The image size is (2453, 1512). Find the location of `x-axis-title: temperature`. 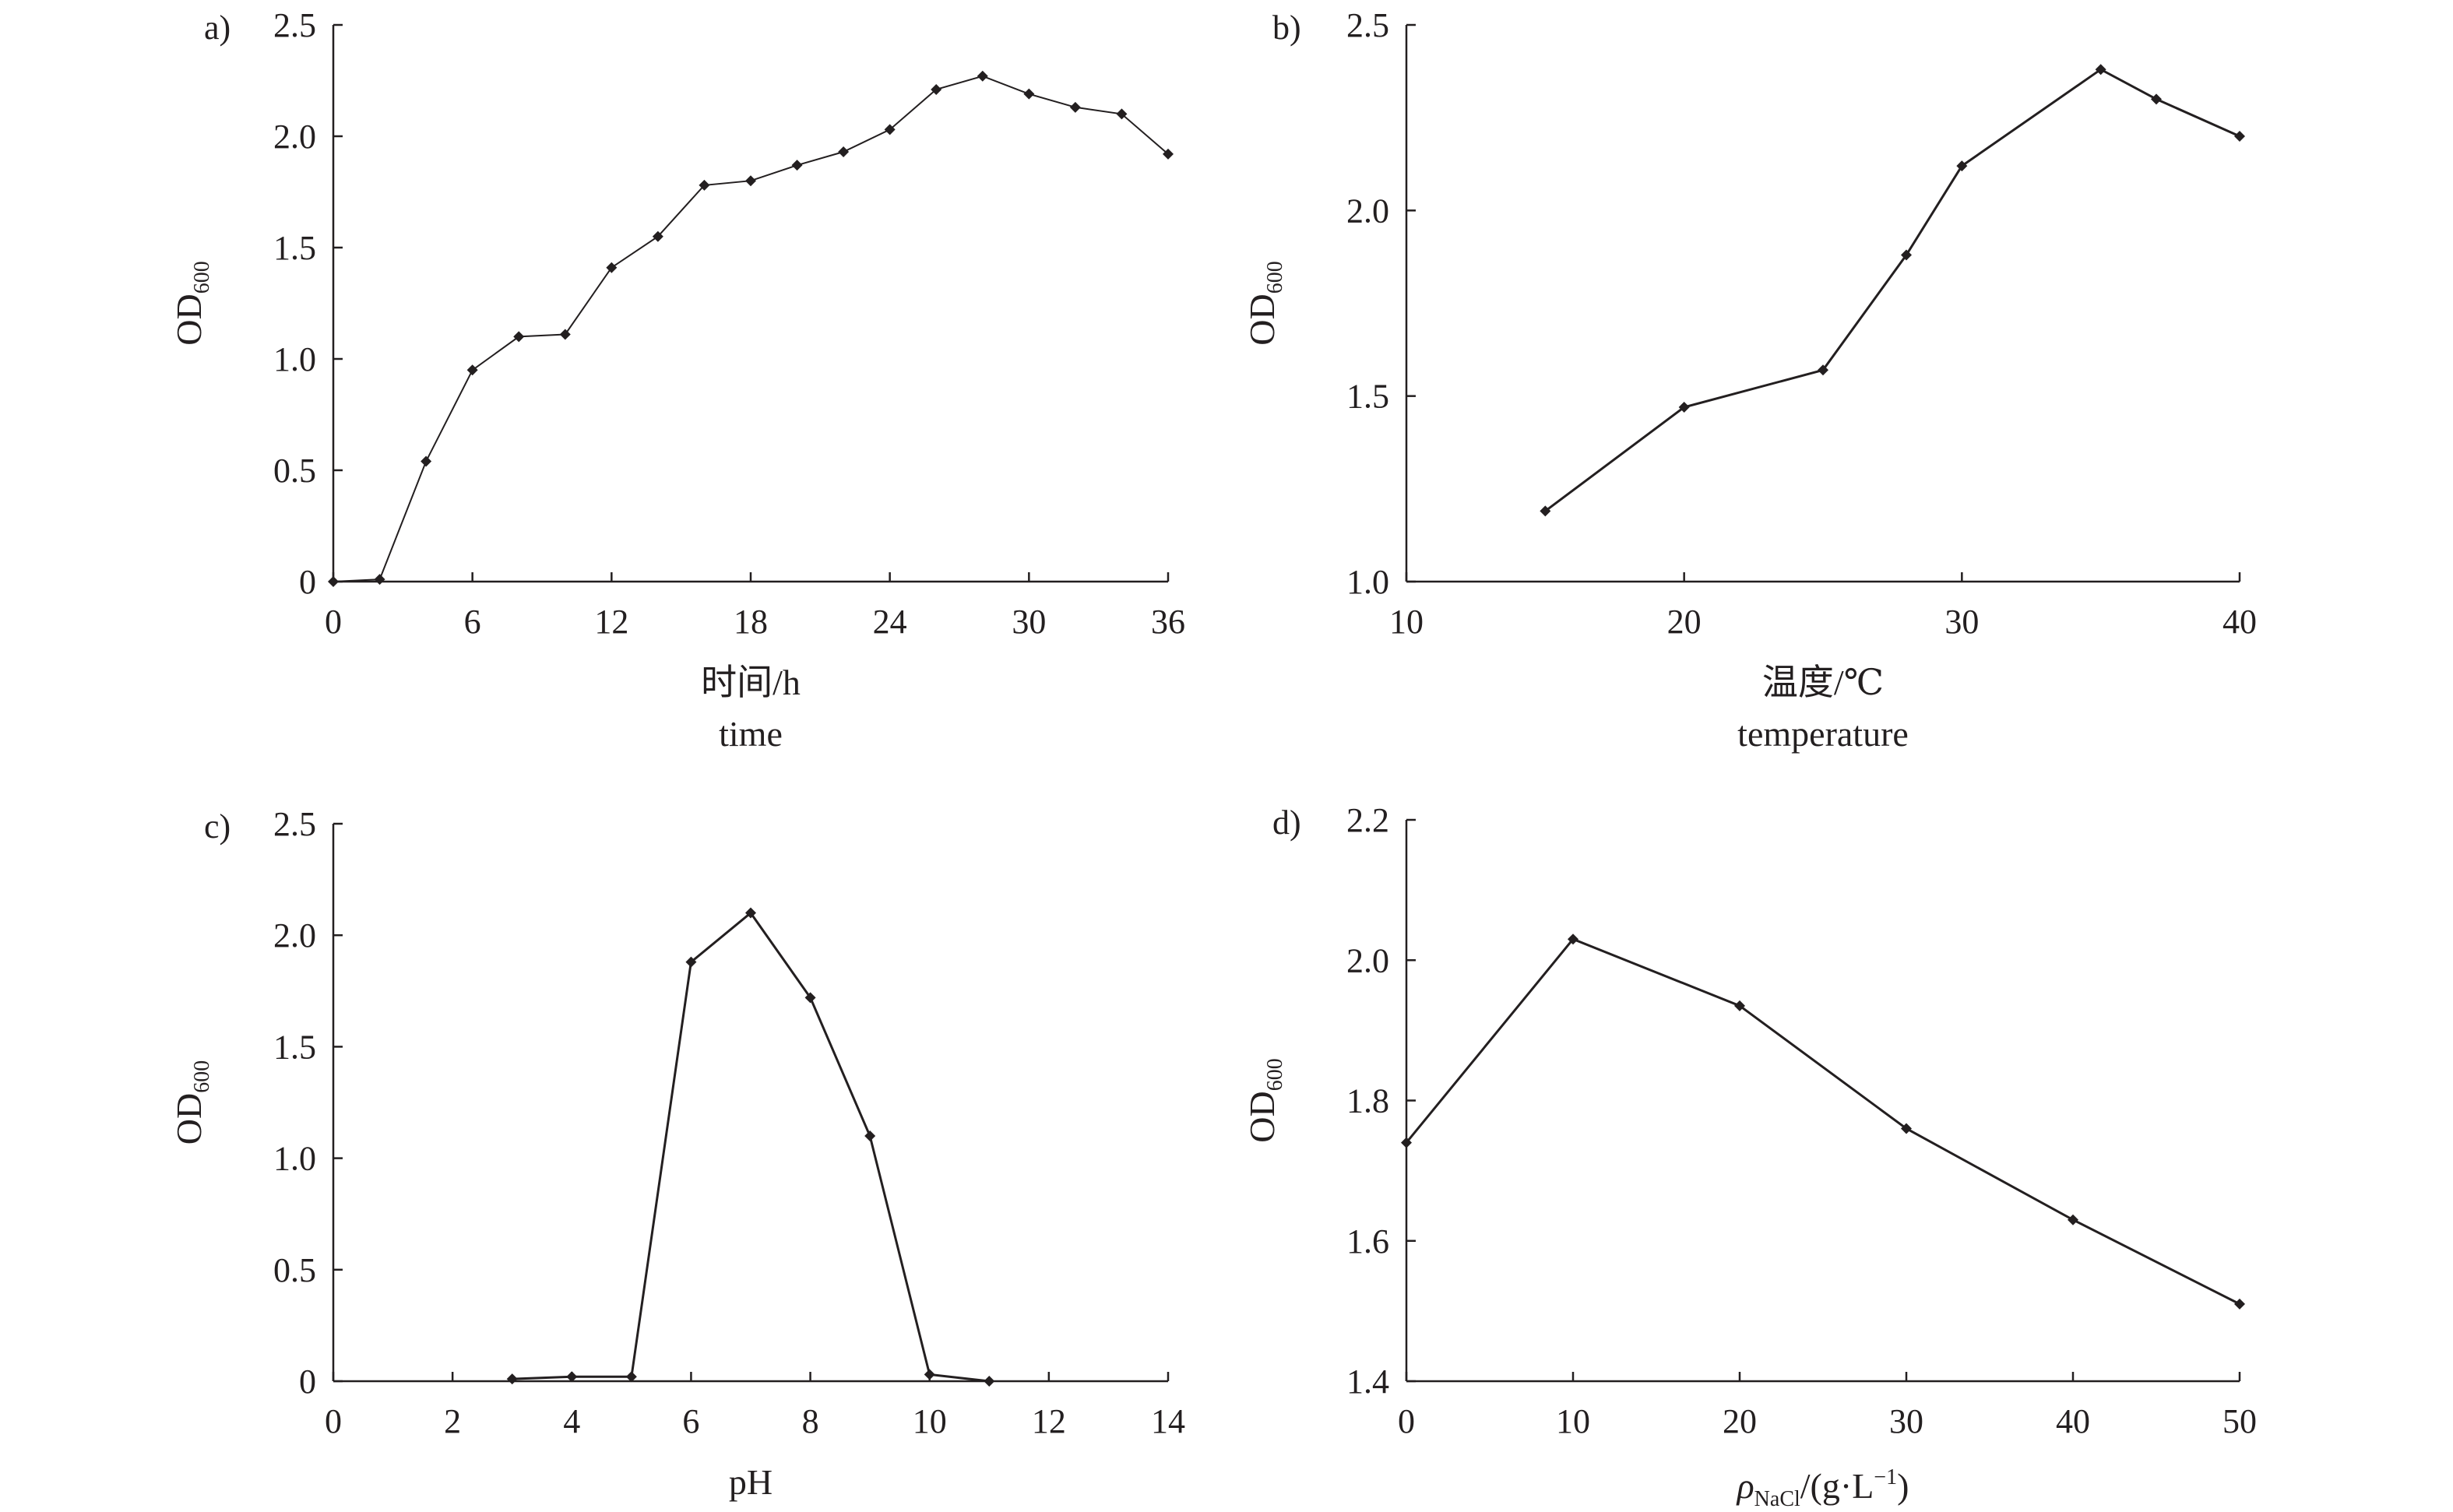

x-axis-title: temperature is located at coordinates (1823, 734).